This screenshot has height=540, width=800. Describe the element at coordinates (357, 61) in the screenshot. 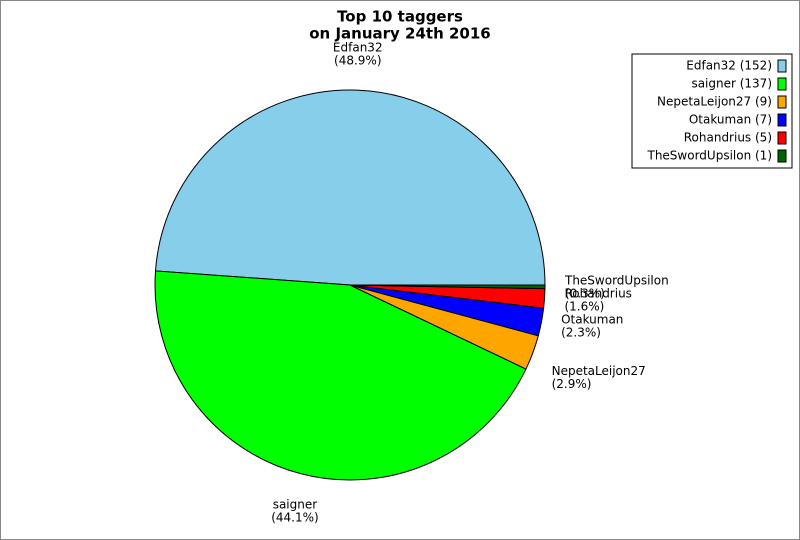

I see `slice-value-label: (48.9%)` at that location.